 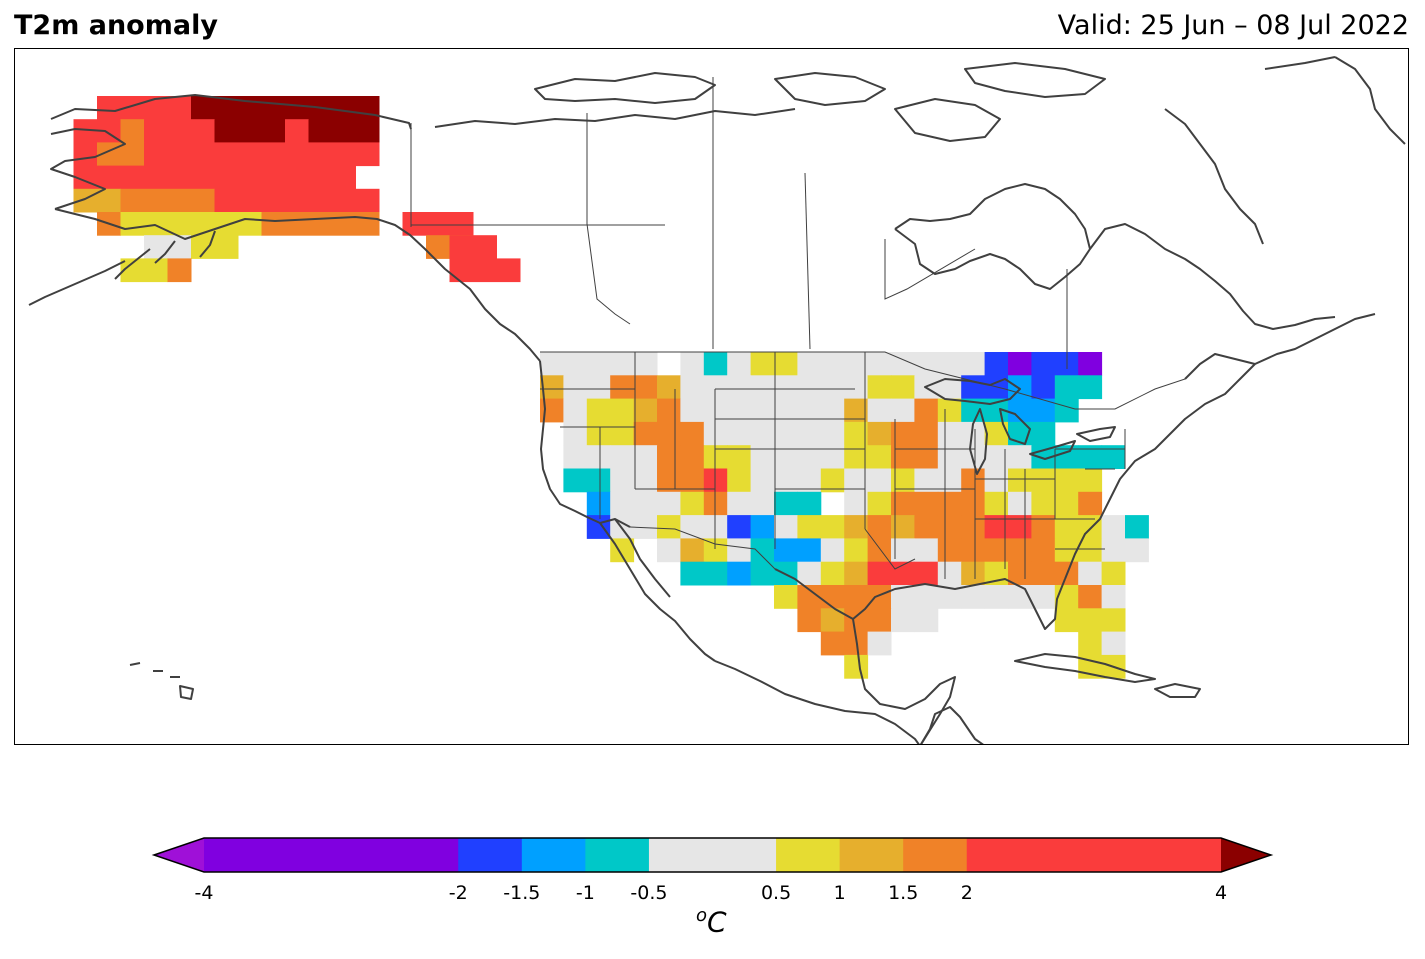 I want to click on colorbar-tick-label: 0.5, so click(x=776, y=893).